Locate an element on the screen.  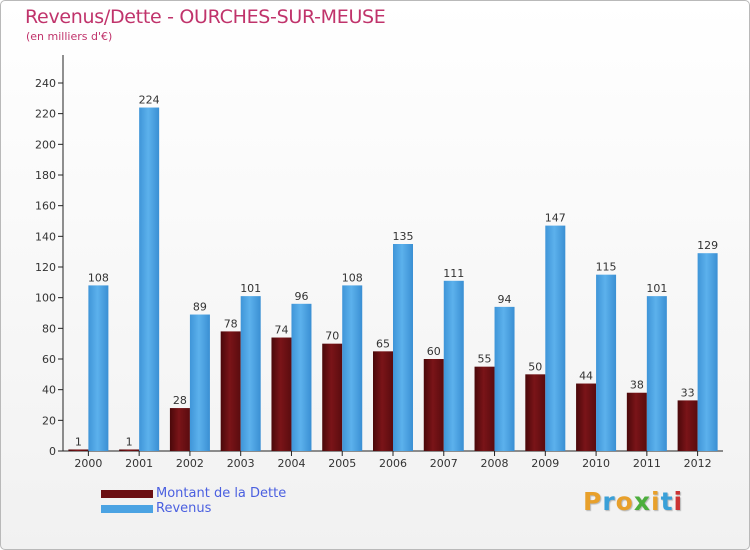
value-label: 70 is located at coordinates (332, 336).